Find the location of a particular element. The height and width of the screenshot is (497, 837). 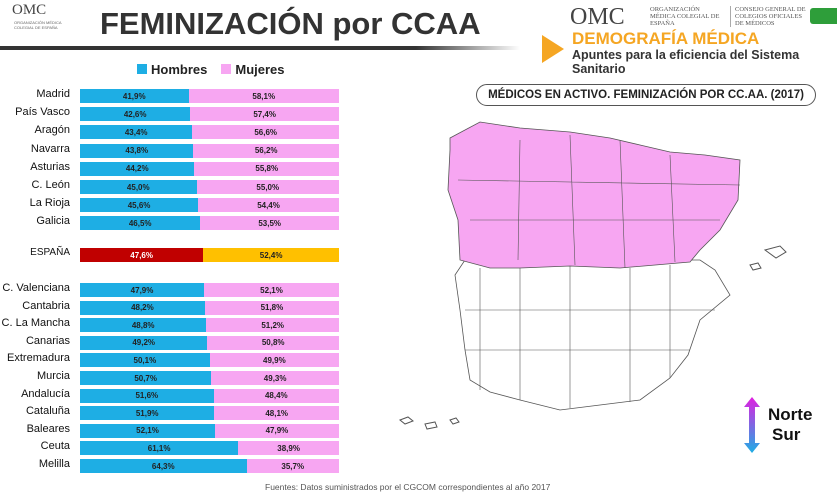

map-region-baleares is located at coordinates (768, 258).